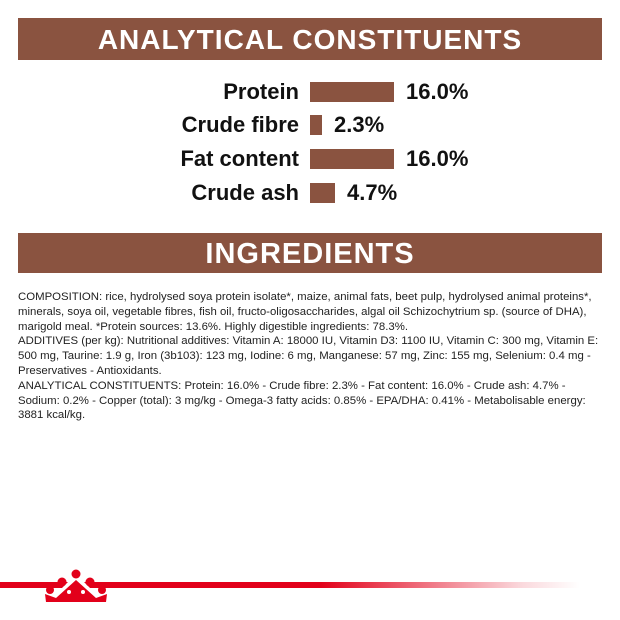 This screenshot has width=620, height=620. What do you see at coordinates (310, 253) in the screenshot?
I see `ingredients-header: INGREDIENTS` at bounding box center [310, 253].